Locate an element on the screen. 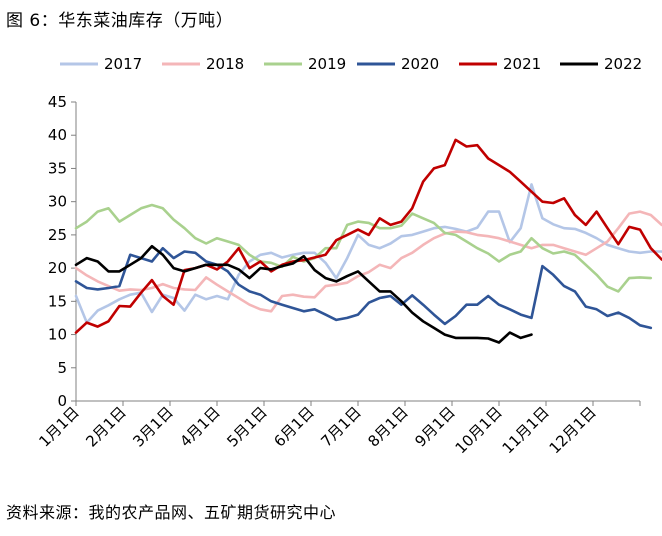 This screenshot has height=536, width=662. y-tick-label: 45 is located at coordinates (57, 102).